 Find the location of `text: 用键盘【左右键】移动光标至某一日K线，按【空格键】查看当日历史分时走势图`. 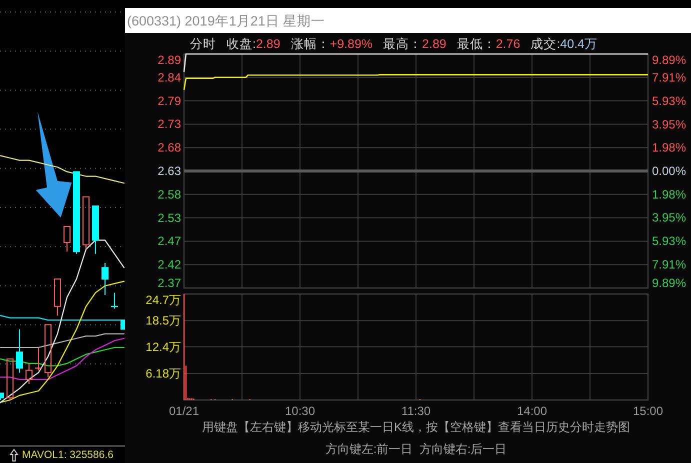

text: 用键盘【左右键】移动光标至某一日K线，按【空格键】查看当日历史分时走势图 is located at coordinates (416, 427).